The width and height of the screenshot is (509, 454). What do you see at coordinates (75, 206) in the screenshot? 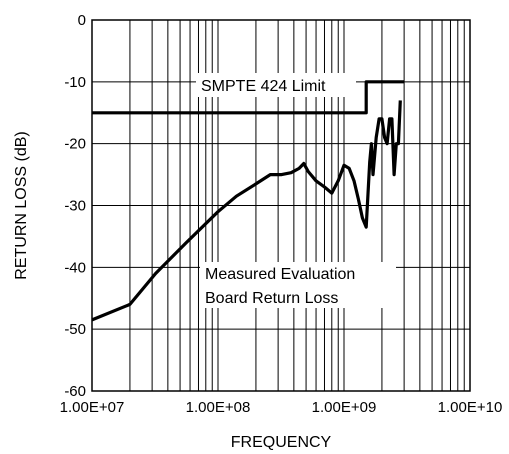
I see `y-tick-label: -30` at bounding box center [75, 206].